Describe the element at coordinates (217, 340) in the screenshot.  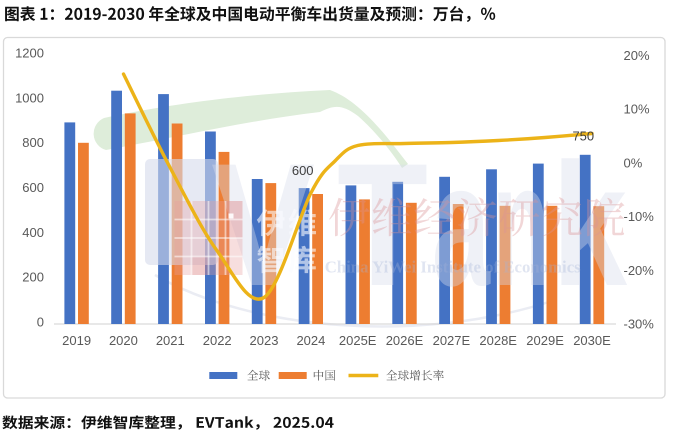
I see `svg-text: 2022` at that location.